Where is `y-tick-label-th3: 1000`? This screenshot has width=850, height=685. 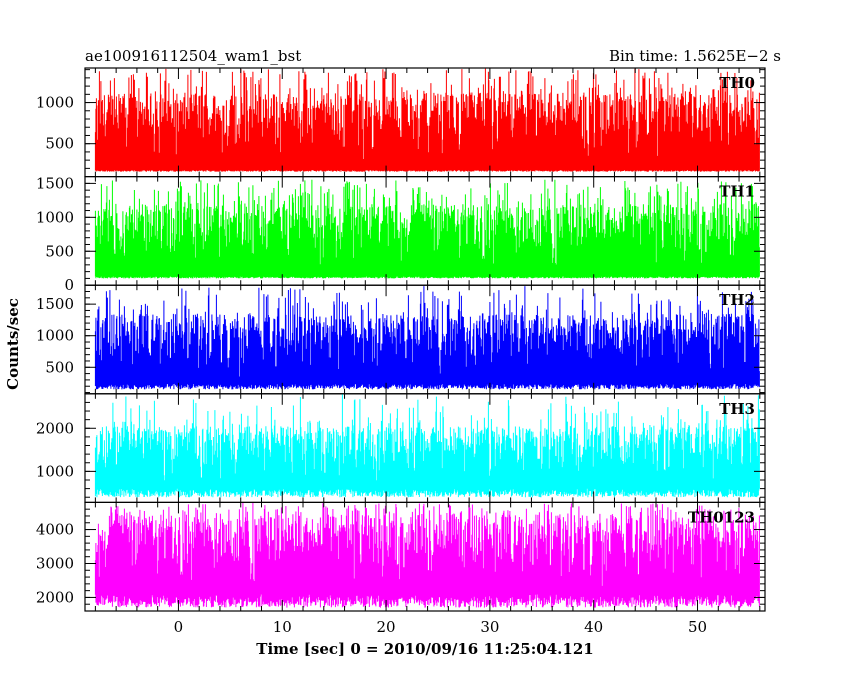 y-tick-label-th3: 1000 is located at coordinates (55, 471).